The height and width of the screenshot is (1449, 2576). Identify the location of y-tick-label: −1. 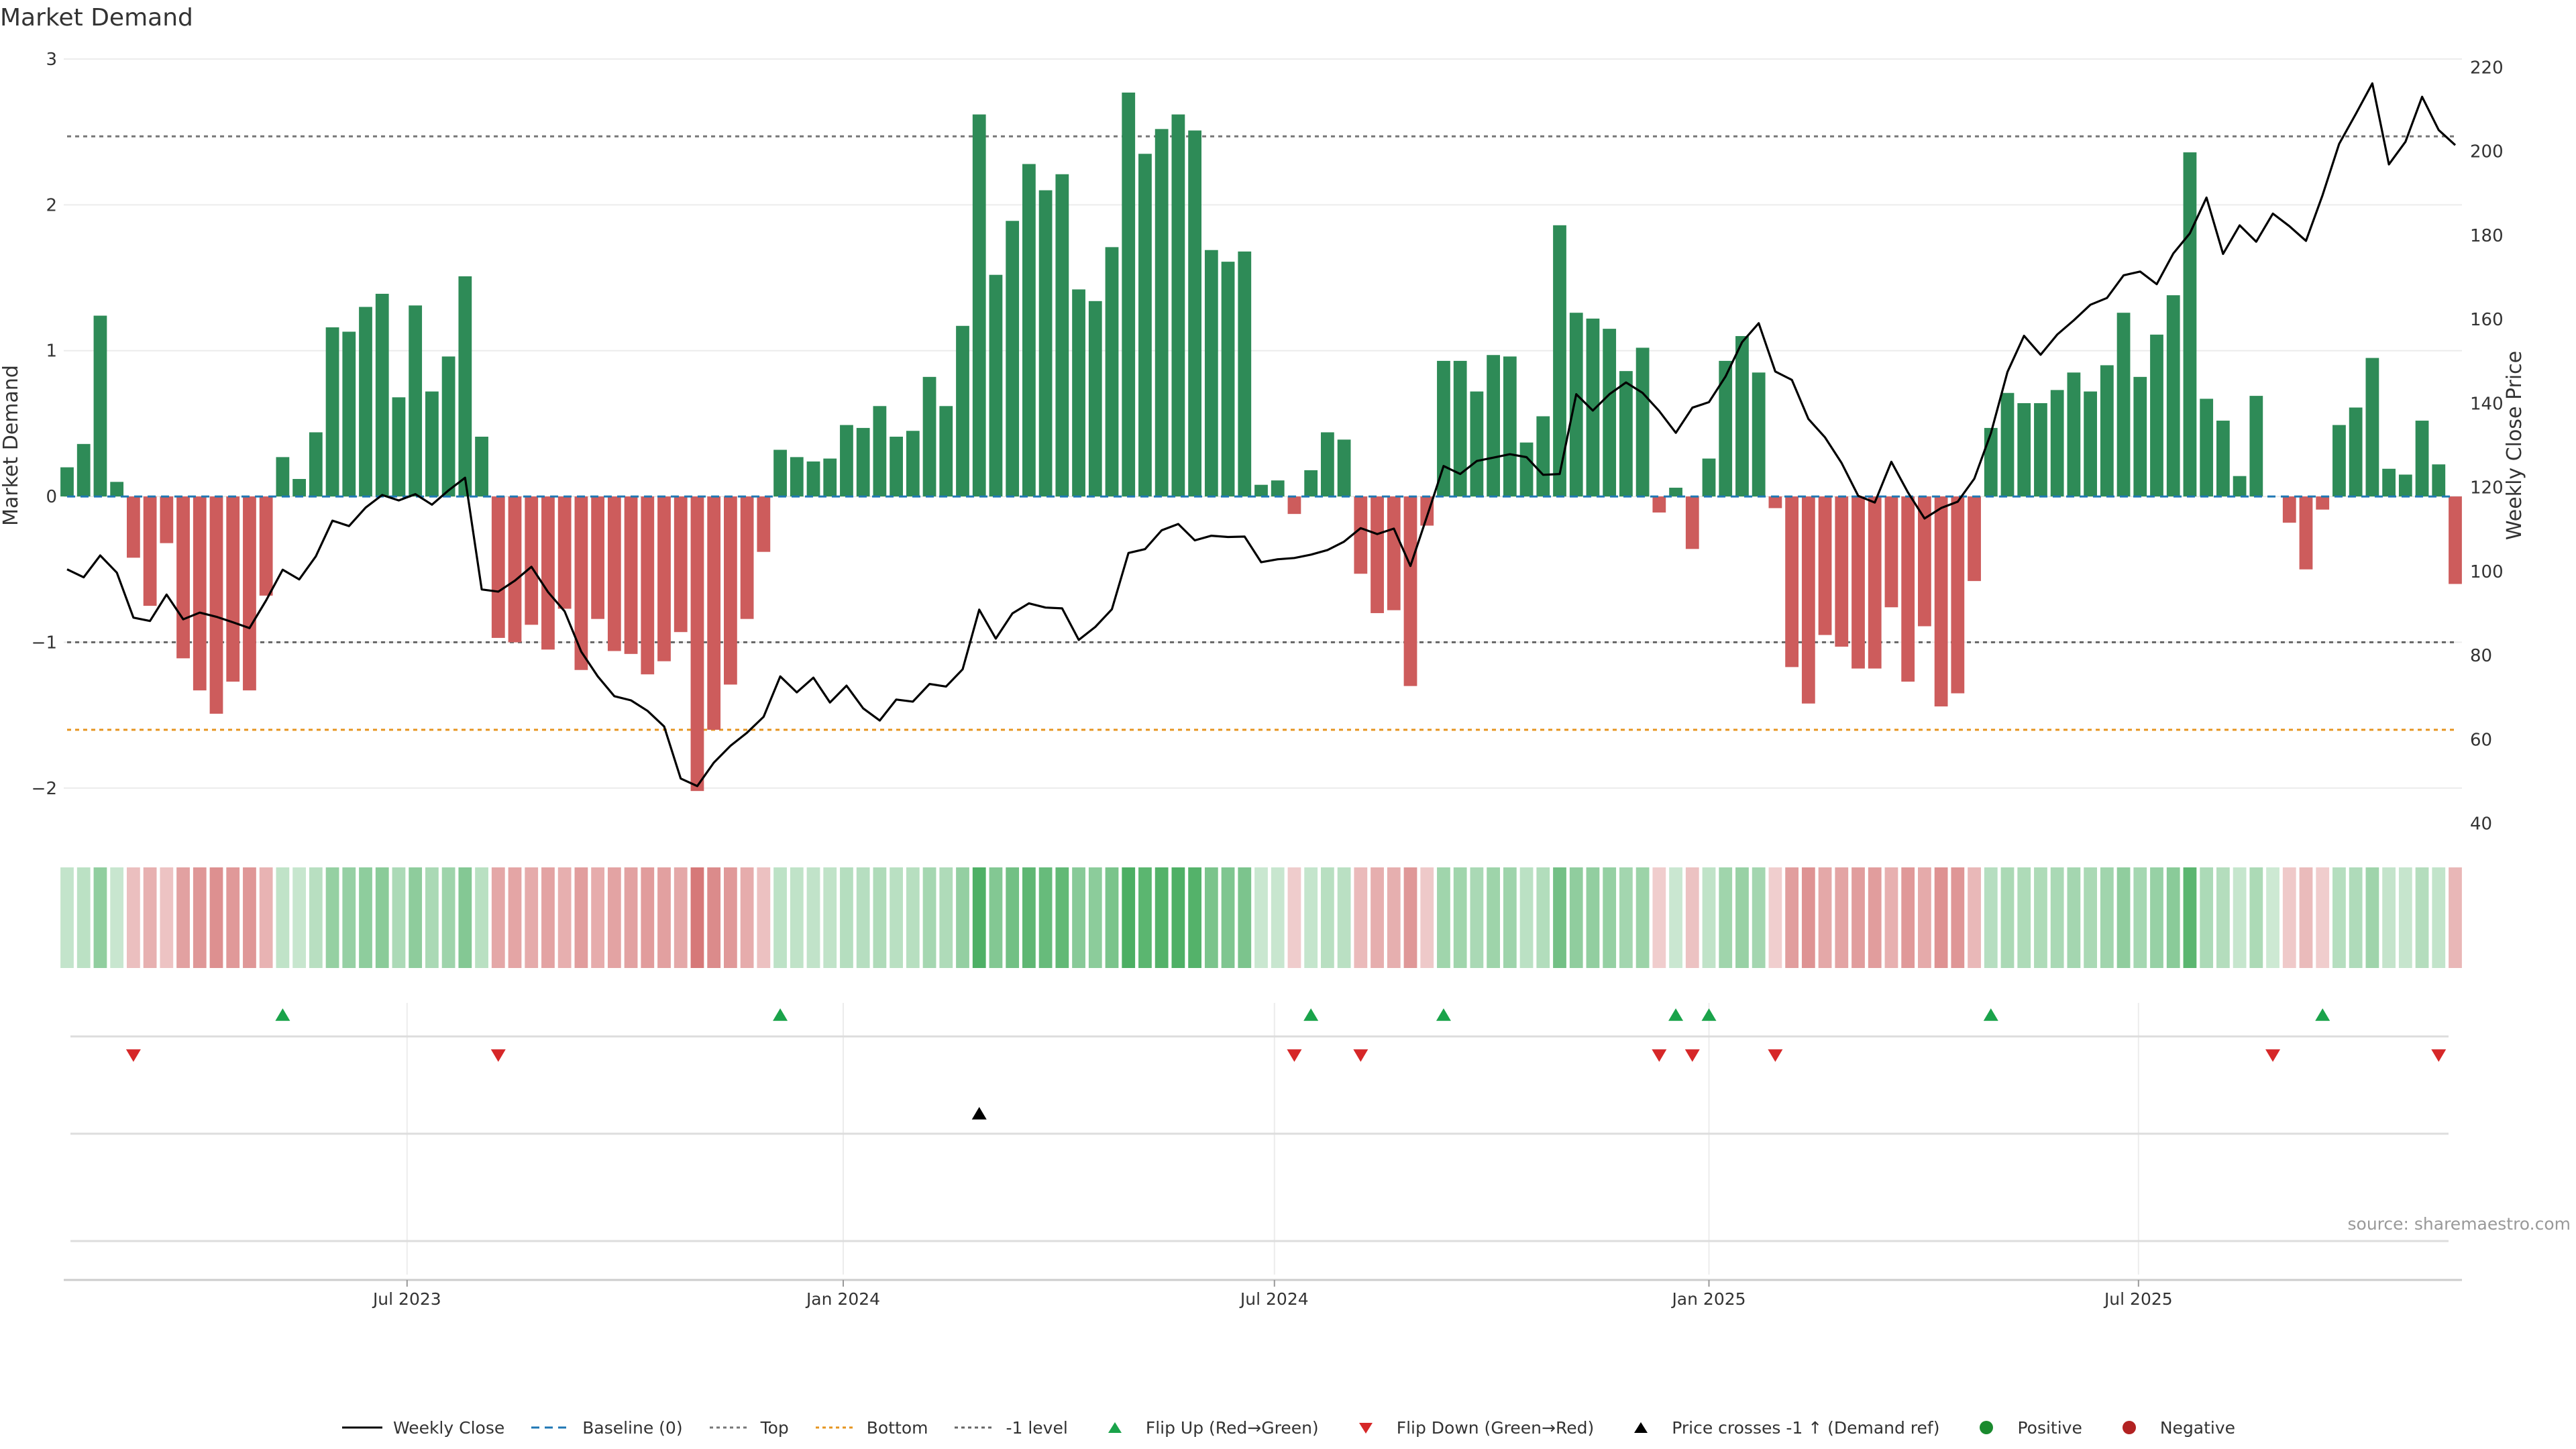
(44, 643).